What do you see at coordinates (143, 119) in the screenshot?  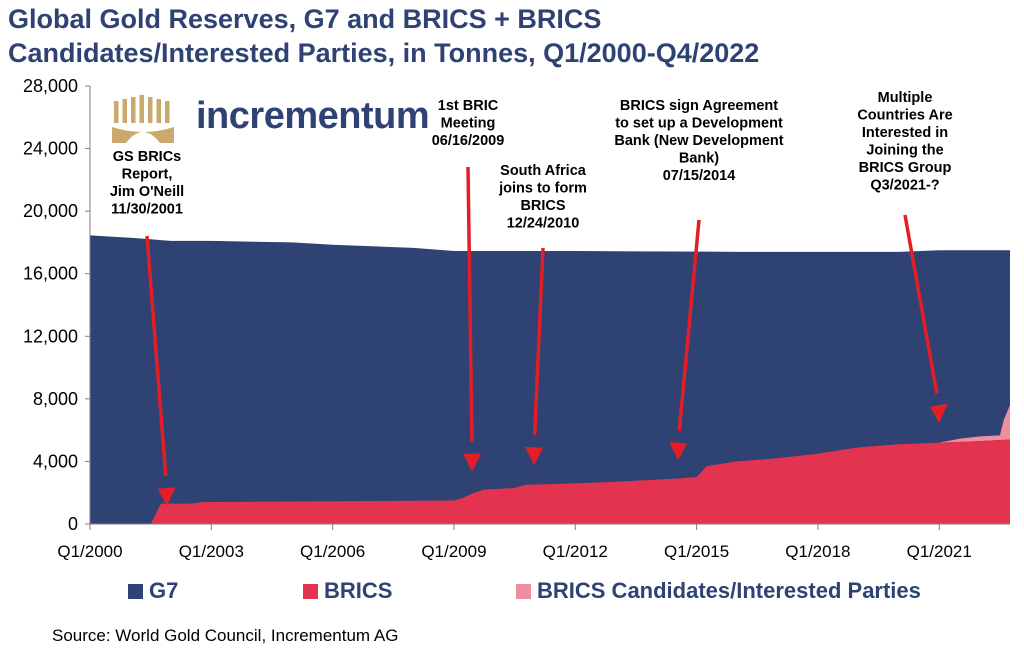 I see `pillar-logo-icon` at bounding box center [143, 119].